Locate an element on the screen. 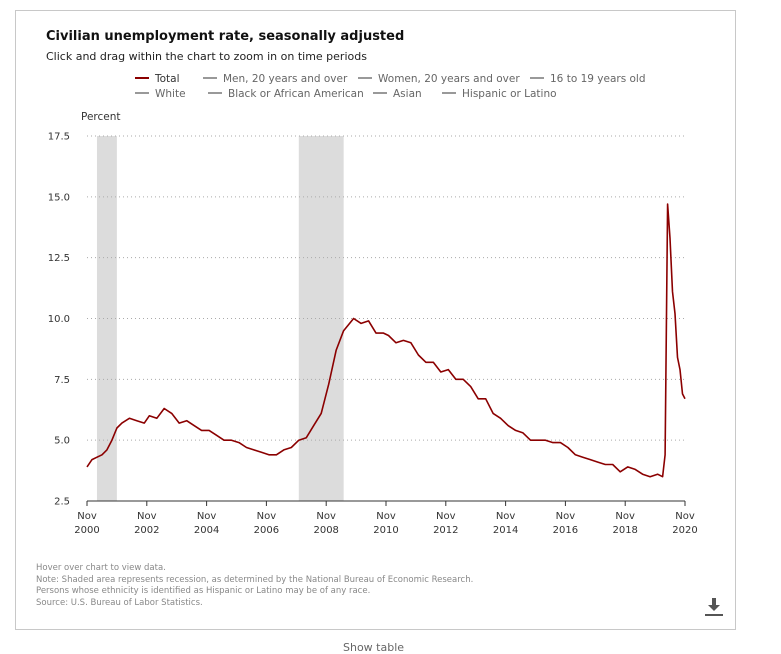 Image resolution: width=781 pixels, height=654 pixels. note-source: Source: U.S. Bureau of Labor Statistics. is located at coordinates (119, 602).